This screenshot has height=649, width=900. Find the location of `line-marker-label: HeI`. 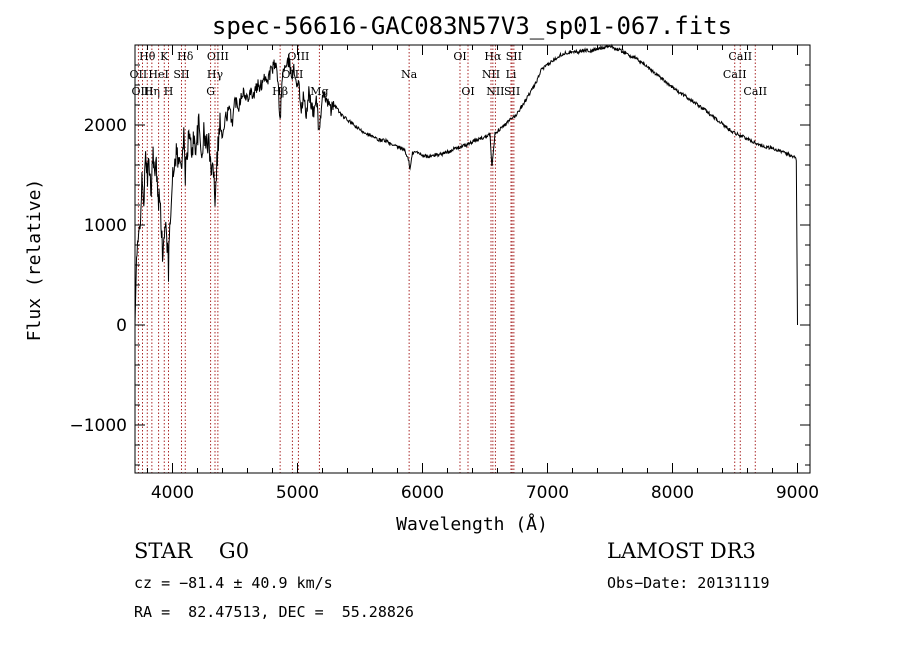

line-marker-label: HeI is located at coordinates (158, 74).